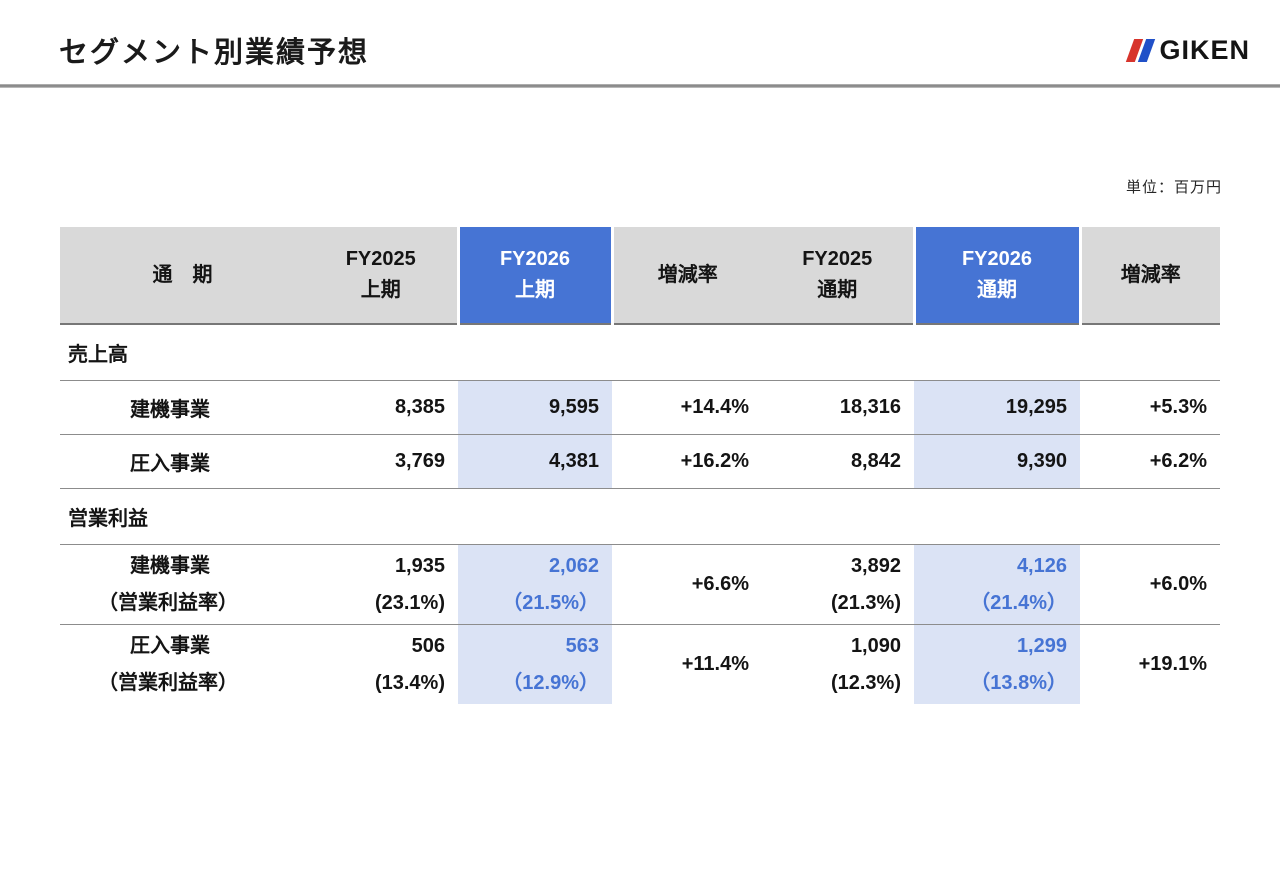 The height and width of the screenshot is (886, 1280). I want to click on rate: （21.4%）, so click(1018, 602).